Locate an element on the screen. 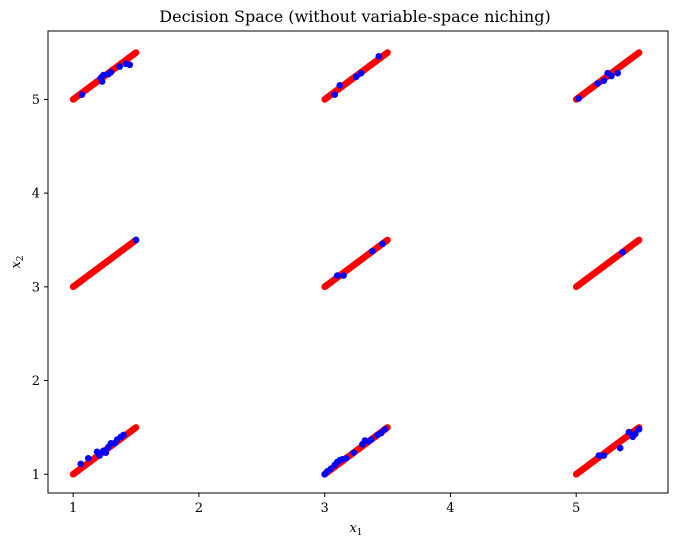 Image resolution: width=678 pixels, height=546 pixels. y-axis-label: x2 is located at coordinates (17, 261).